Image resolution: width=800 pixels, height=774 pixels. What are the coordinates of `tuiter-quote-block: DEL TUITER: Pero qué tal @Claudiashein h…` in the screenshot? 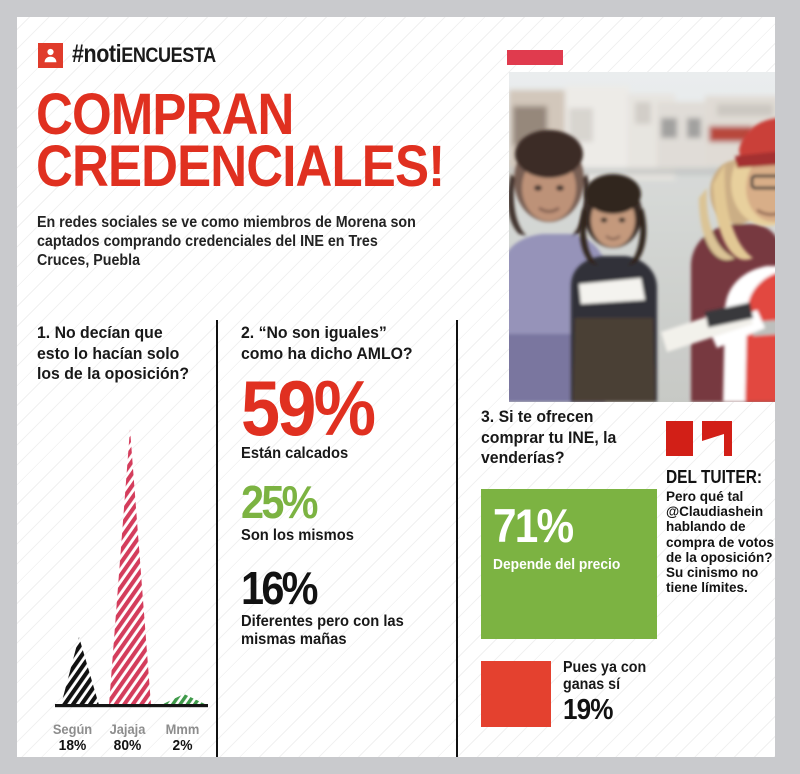 It's located at (720, 508).